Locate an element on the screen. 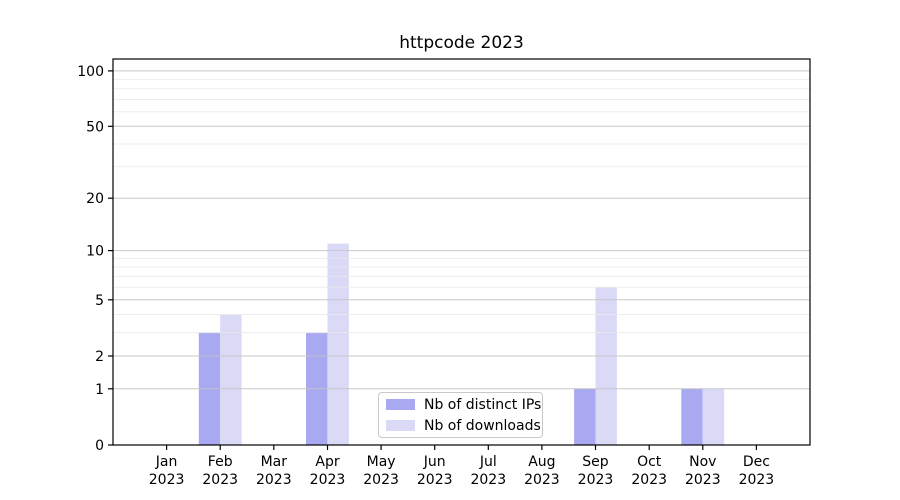  y-tick-label: 2 is located at coordinates (99, 357).